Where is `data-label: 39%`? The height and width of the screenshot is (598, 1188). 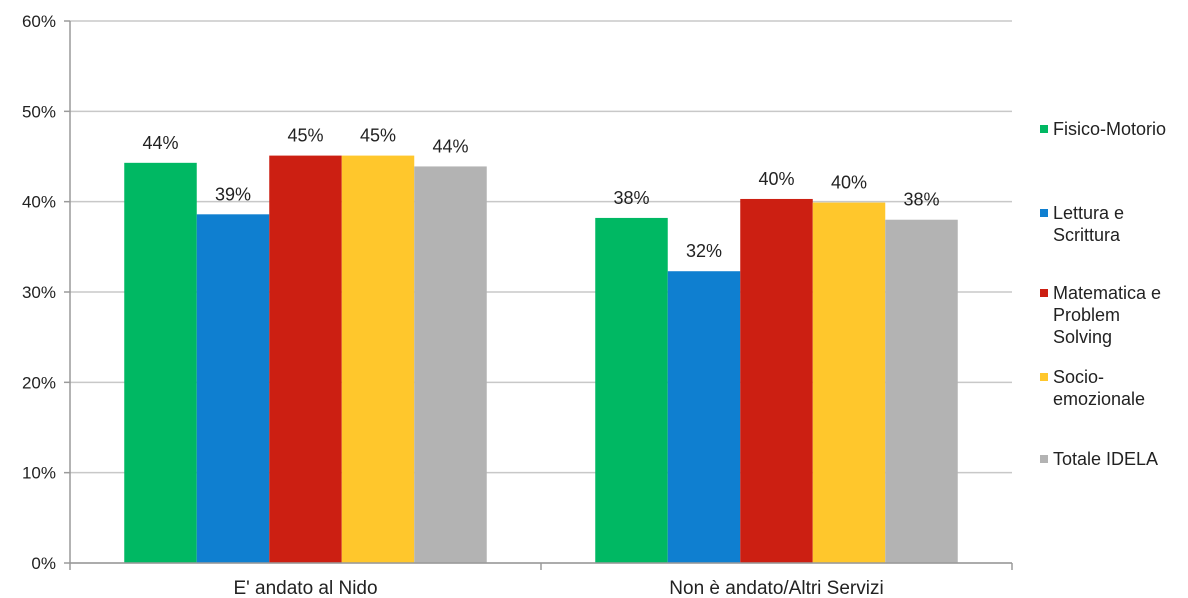 data-label: 39% is located at coordinates (233, 194).